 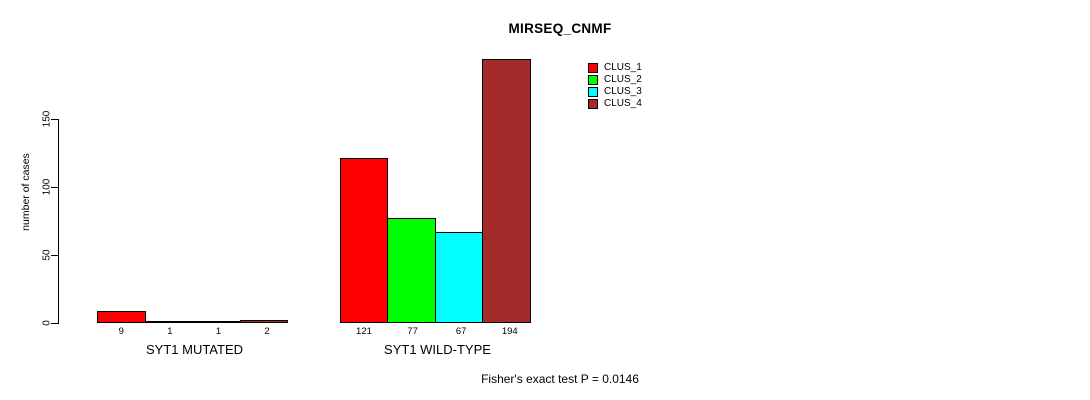 I want to click on footnote: Fisher's exact test P = 0.0146, so click(x=560, y=379).